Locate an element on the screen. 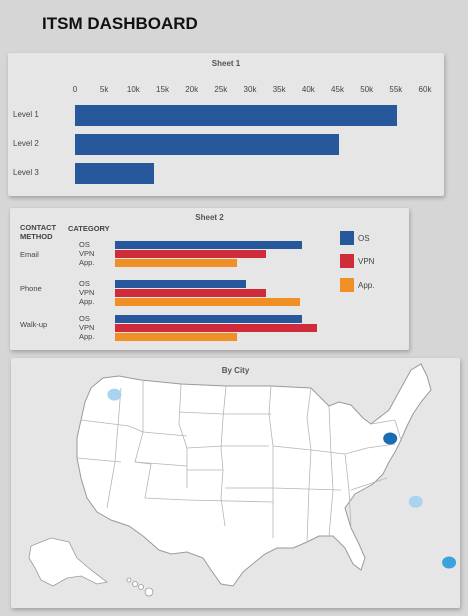 This screenshot has height=616, width=468. sheet1-tick: 20k is located at coordinates (192, 89).